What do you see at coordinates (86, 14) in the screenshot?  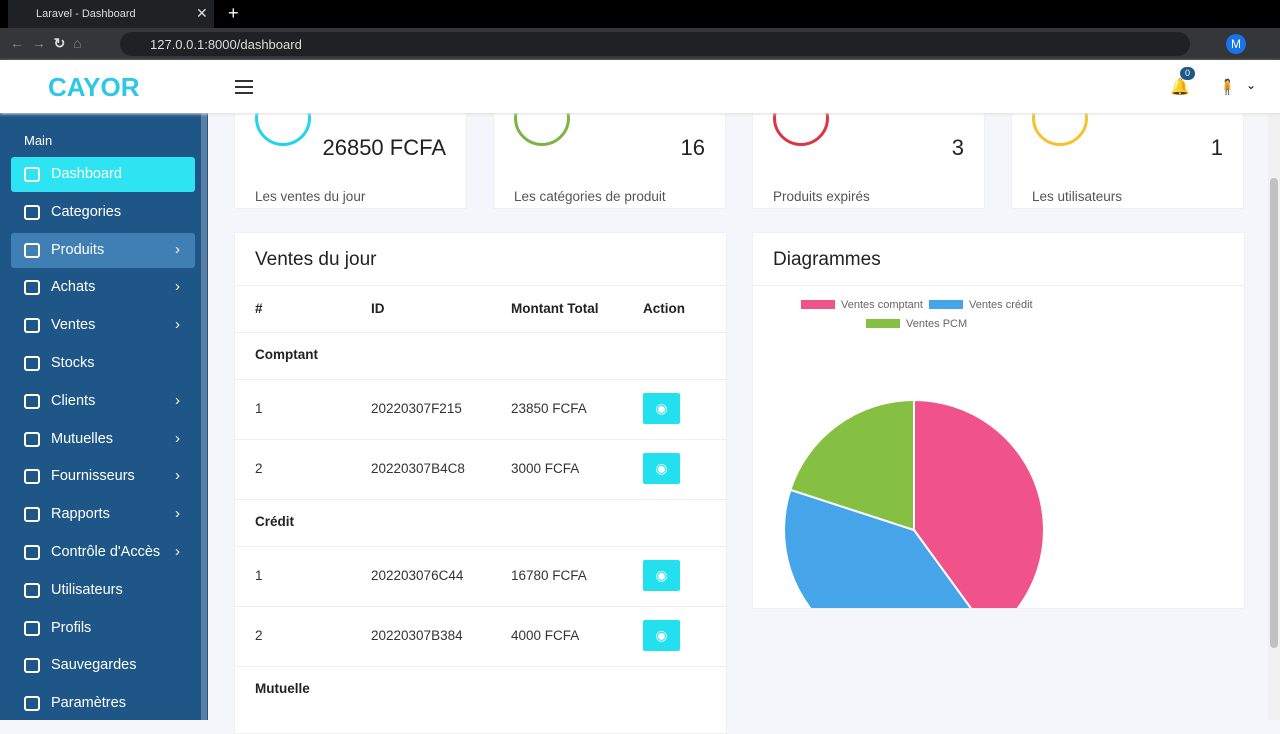 I see `tab-title: Laravel - Dashboard` at bounding box center [86, 14].